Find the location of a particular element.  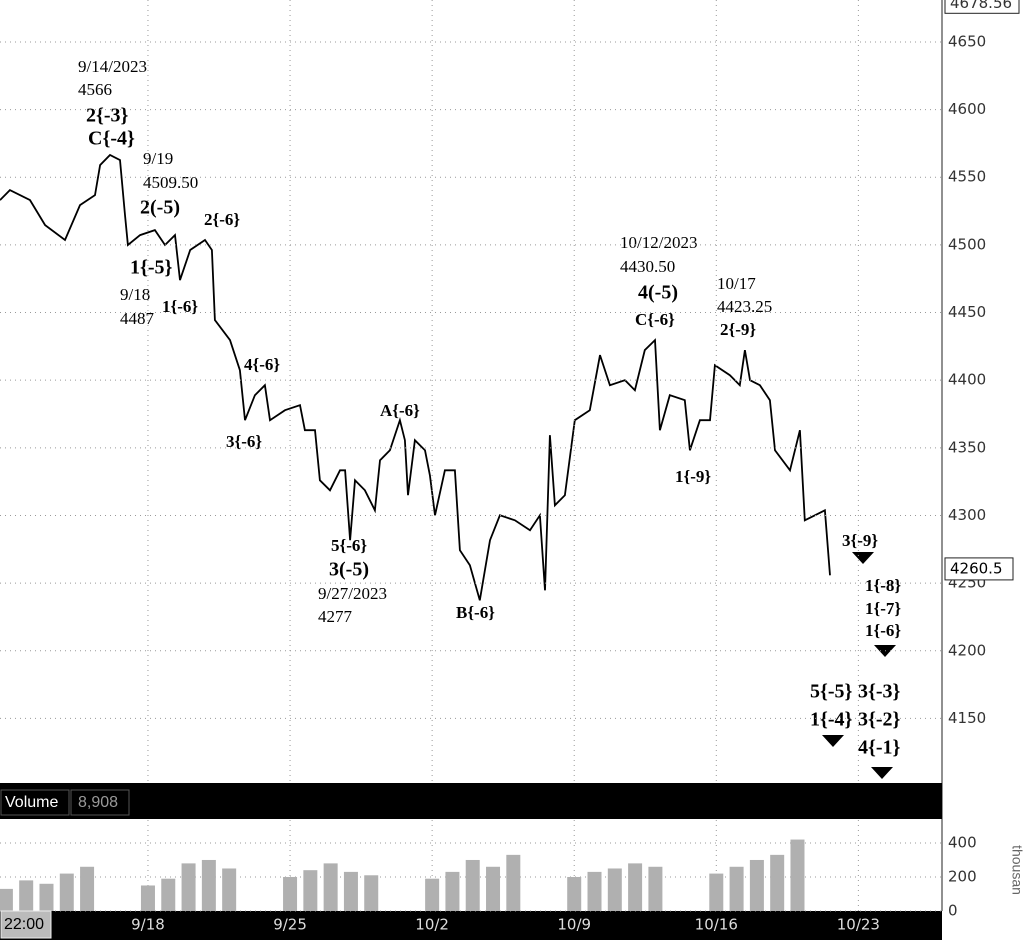

annotation: 1{-9} is located at coordinates (693, 476).